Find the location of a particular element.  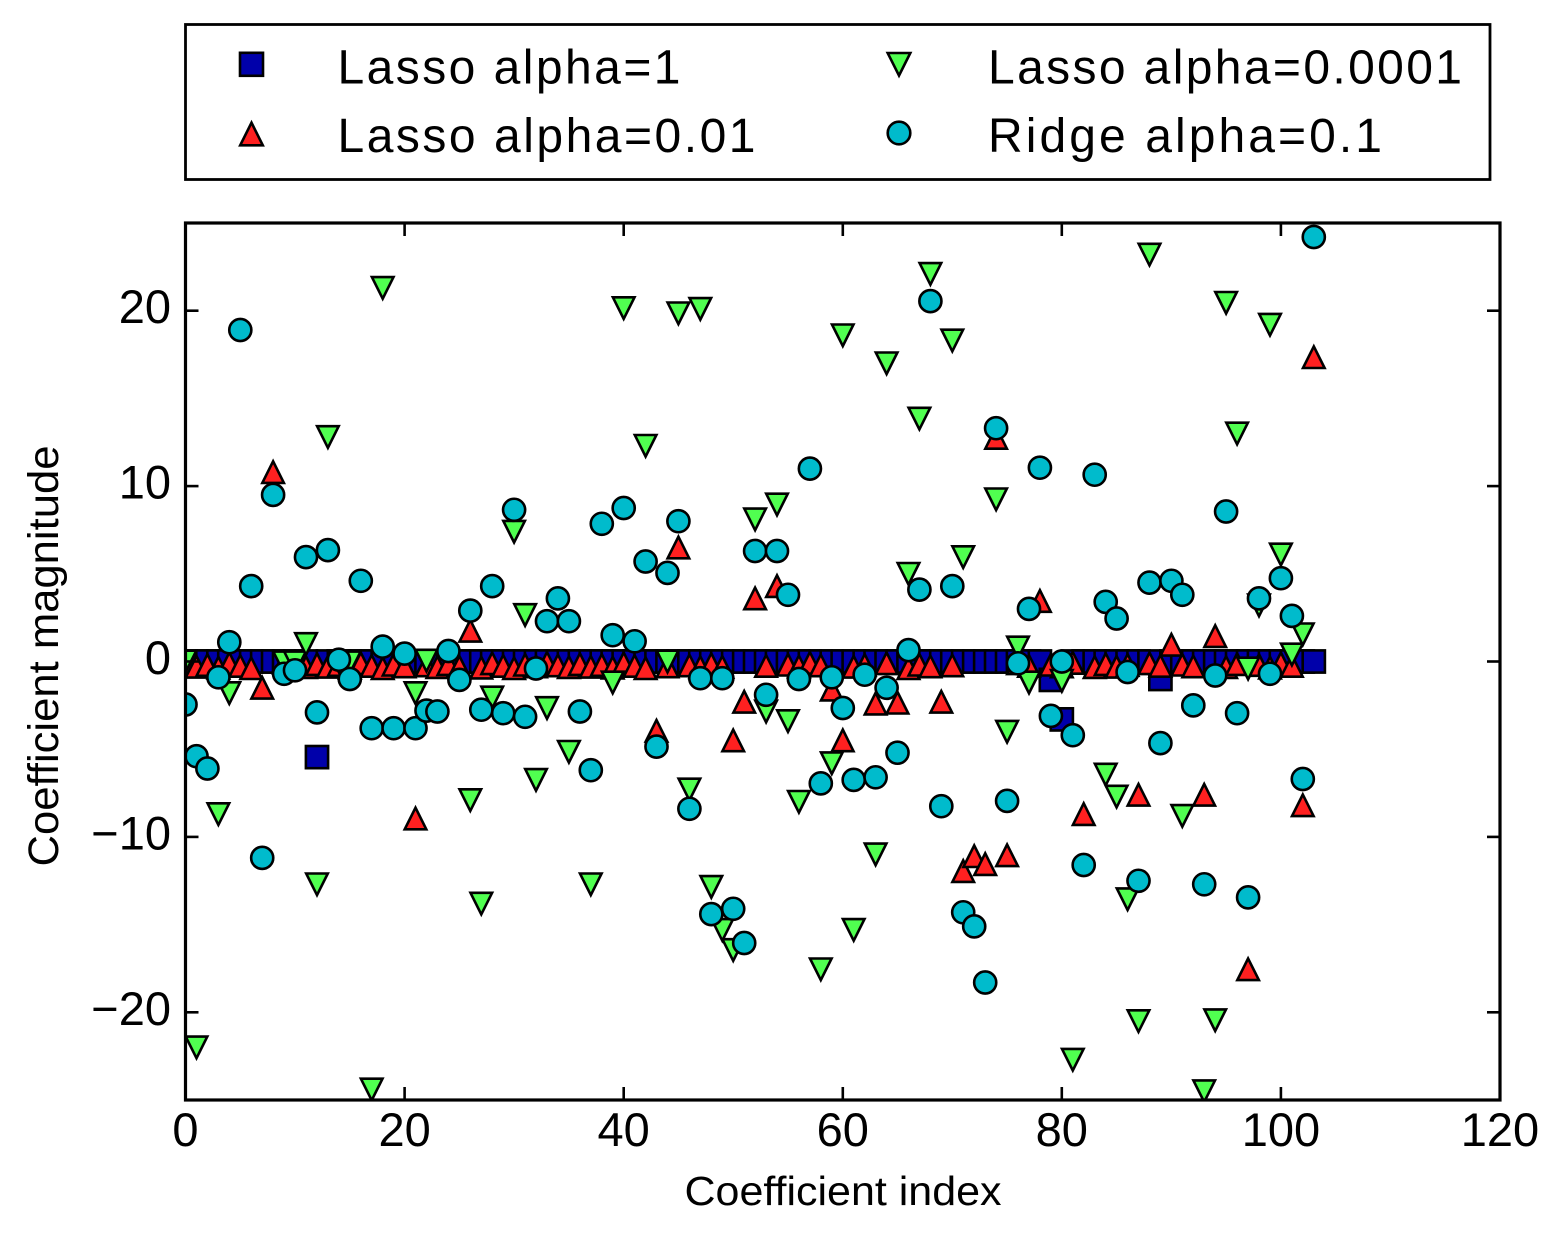

svg-text: 10 is located at coordinates (145, 482).